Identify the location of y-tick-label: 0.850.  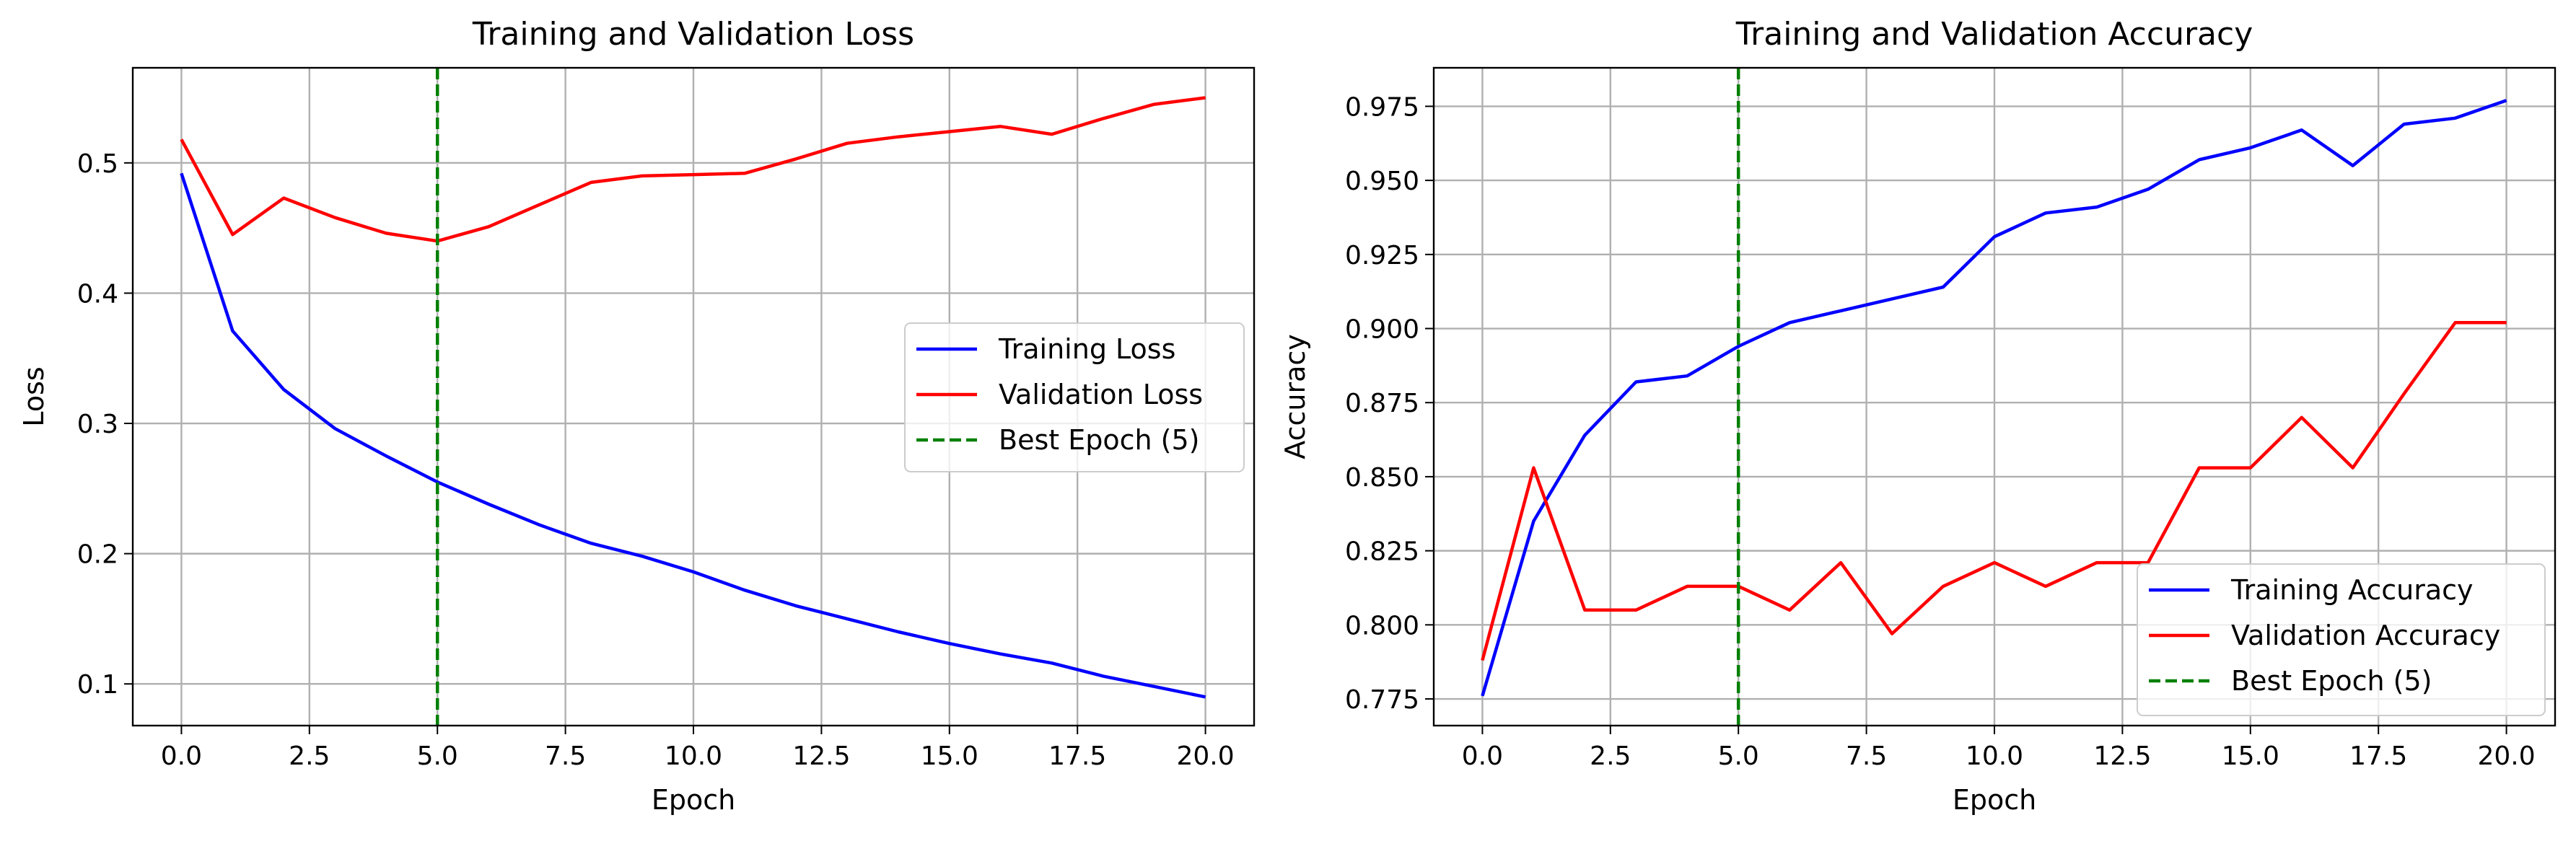
(1382, 478).